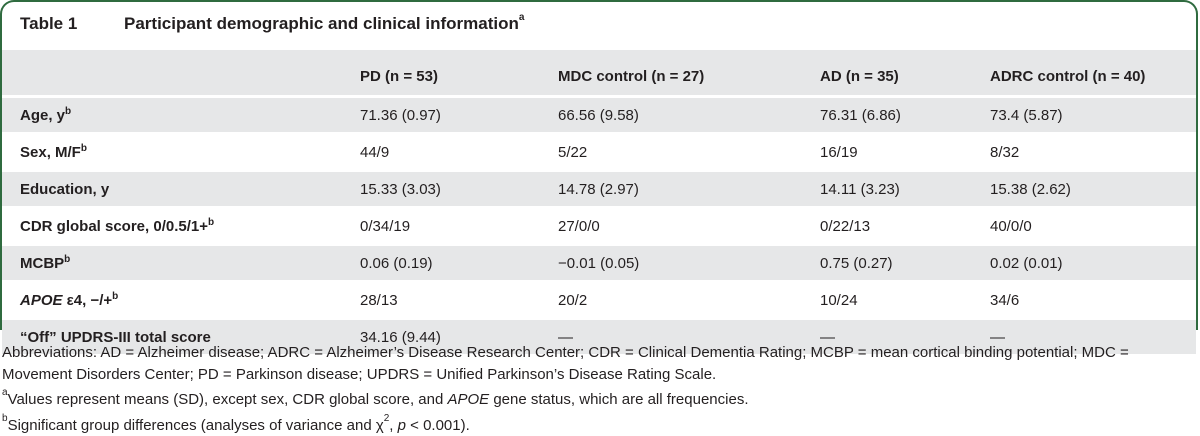 The image size is (1200, 436). What do you see at coordinates (1011, 226) in the screenshot?
I see `table-cell: 40/0/0` at bounding box center [1011, 226].